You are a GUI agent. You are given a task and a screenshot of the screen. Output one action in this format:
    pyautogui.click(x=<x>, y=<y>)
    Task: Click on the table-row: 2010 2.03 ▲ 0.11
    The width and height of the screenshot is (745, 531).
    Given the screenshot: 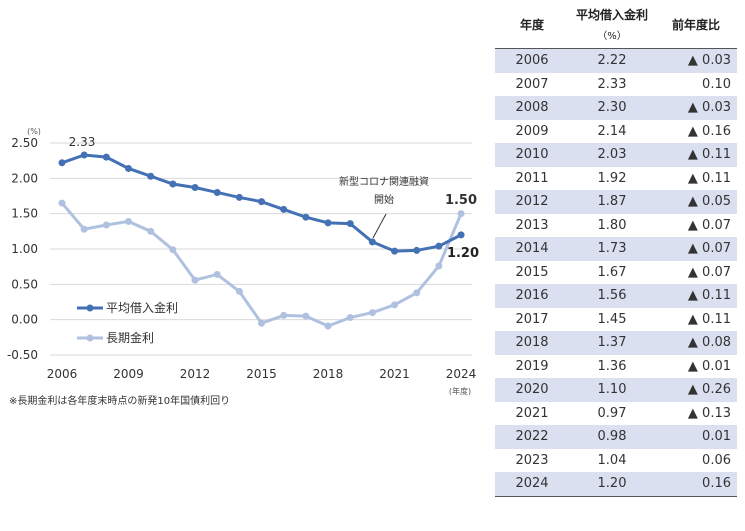 What is the action you would take?
    pyautogui.click(x=616, y=155)
    